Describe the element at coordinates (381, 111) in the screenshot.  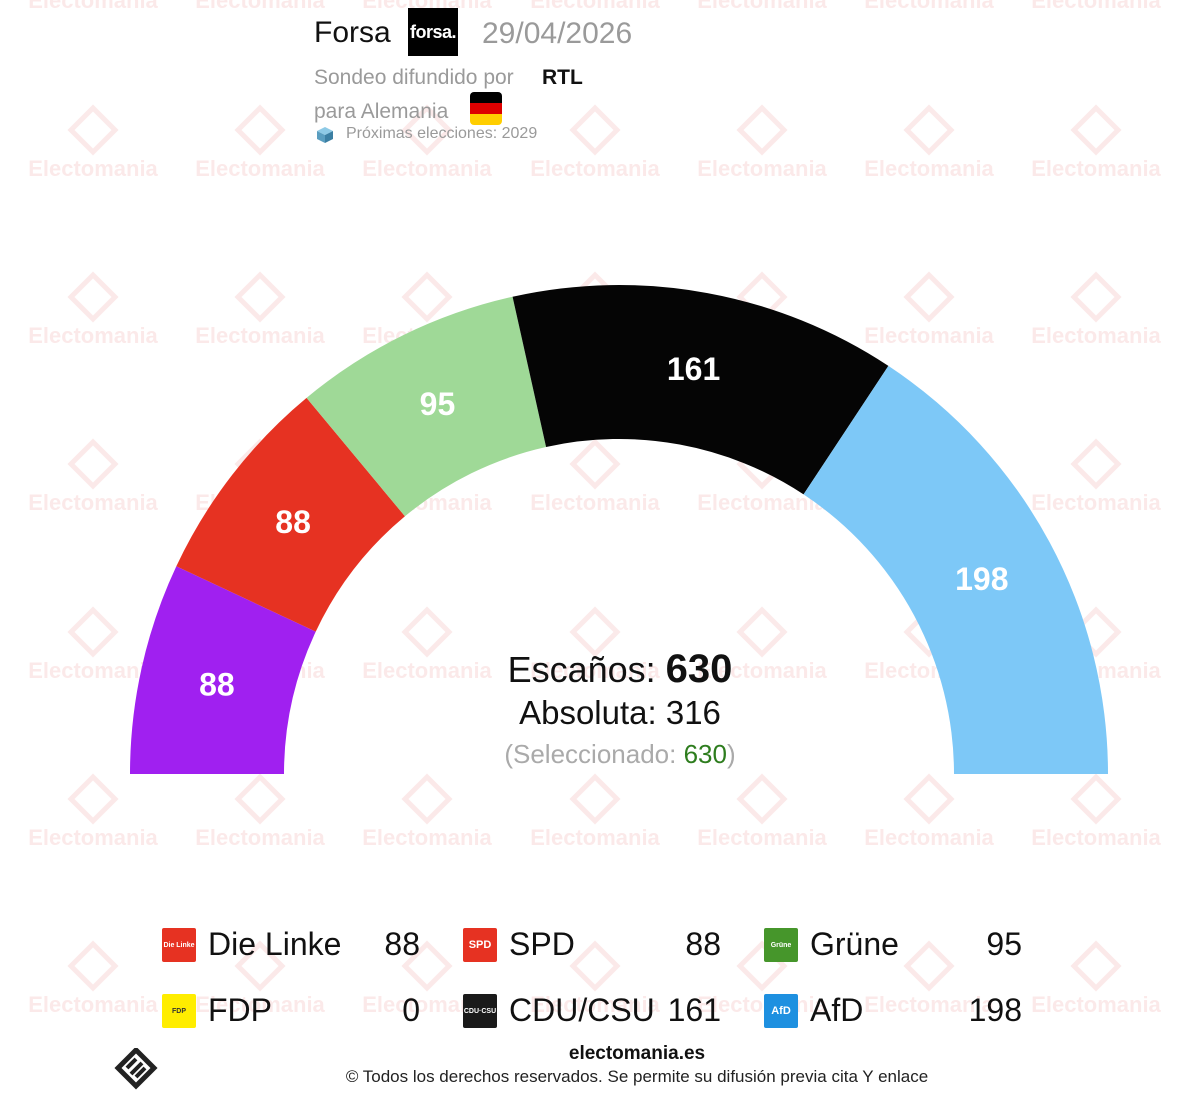
I see `country-text: para Alemania` at that location.